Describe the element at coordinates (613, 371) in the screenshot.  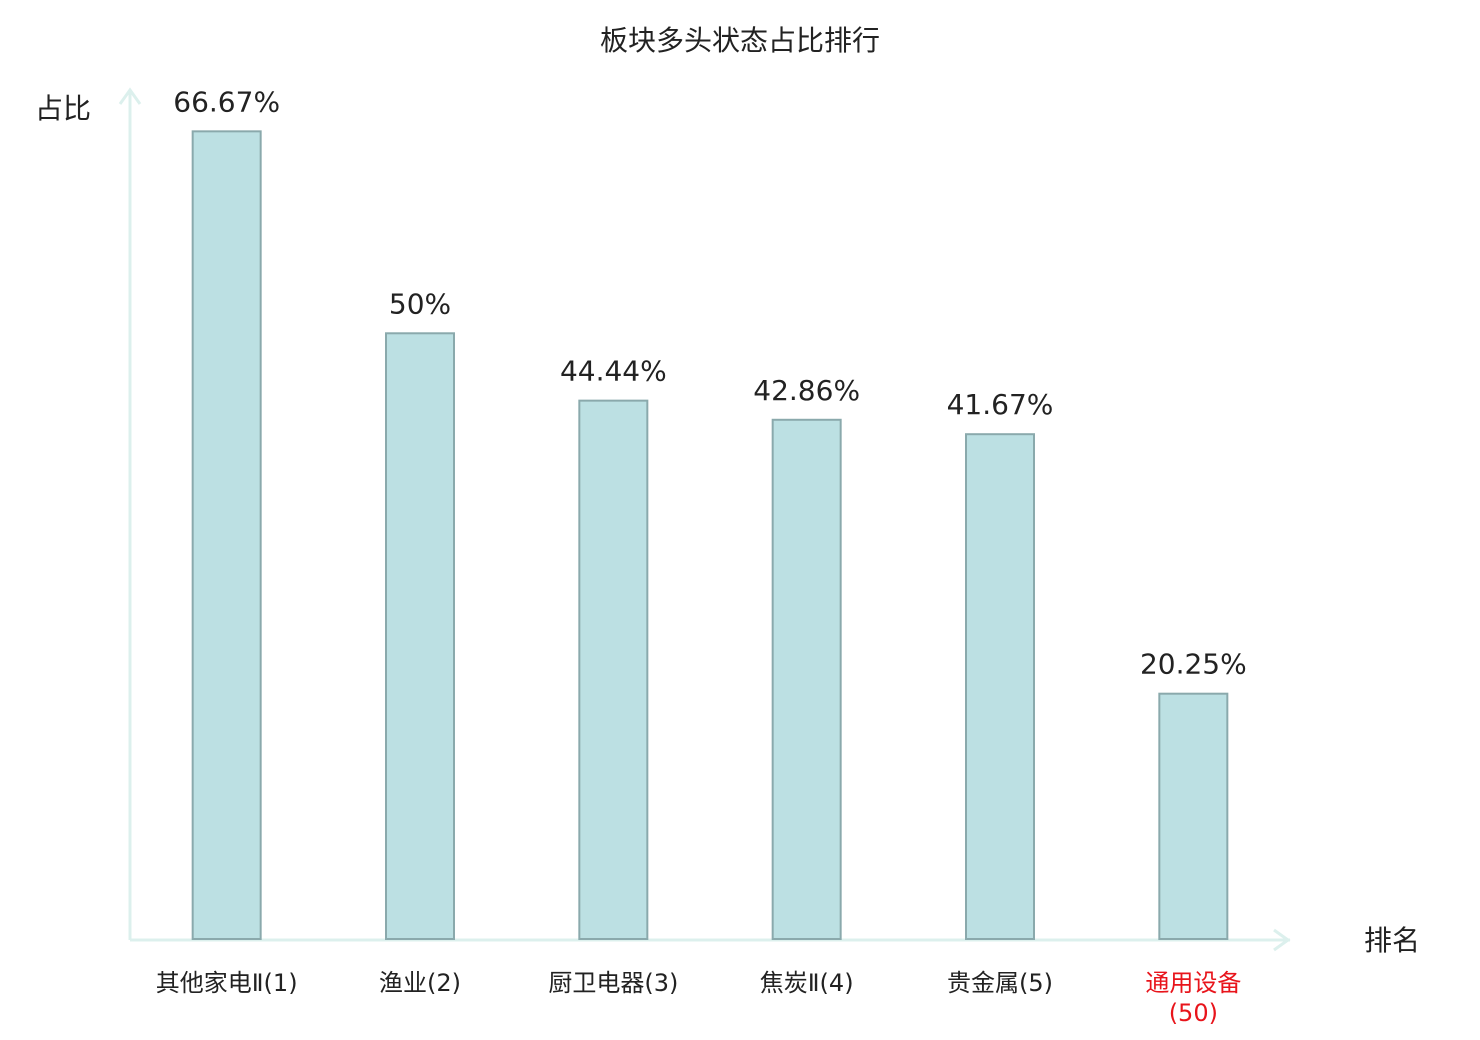
I see `value-label: 44.44%` at that location.